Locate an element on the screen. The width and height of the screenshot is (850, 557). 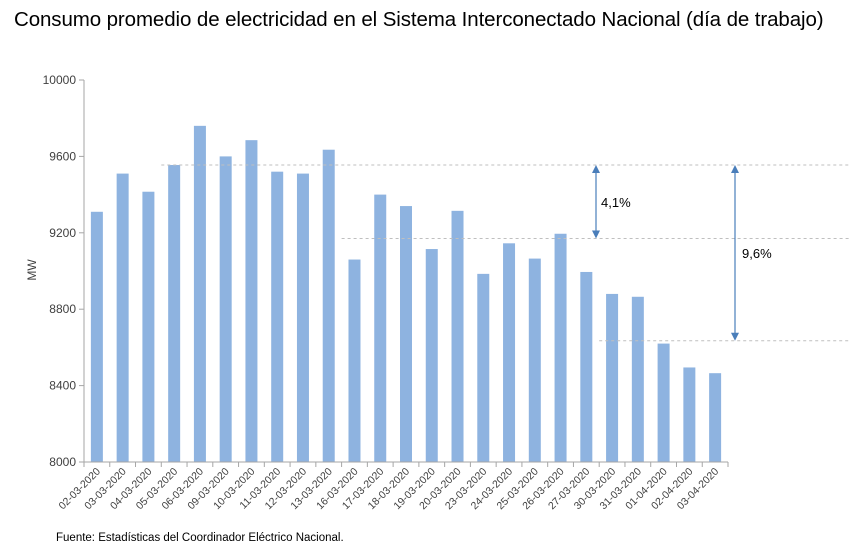
annotations: 4,1% 9,6% is located at coordinates (682, 252).